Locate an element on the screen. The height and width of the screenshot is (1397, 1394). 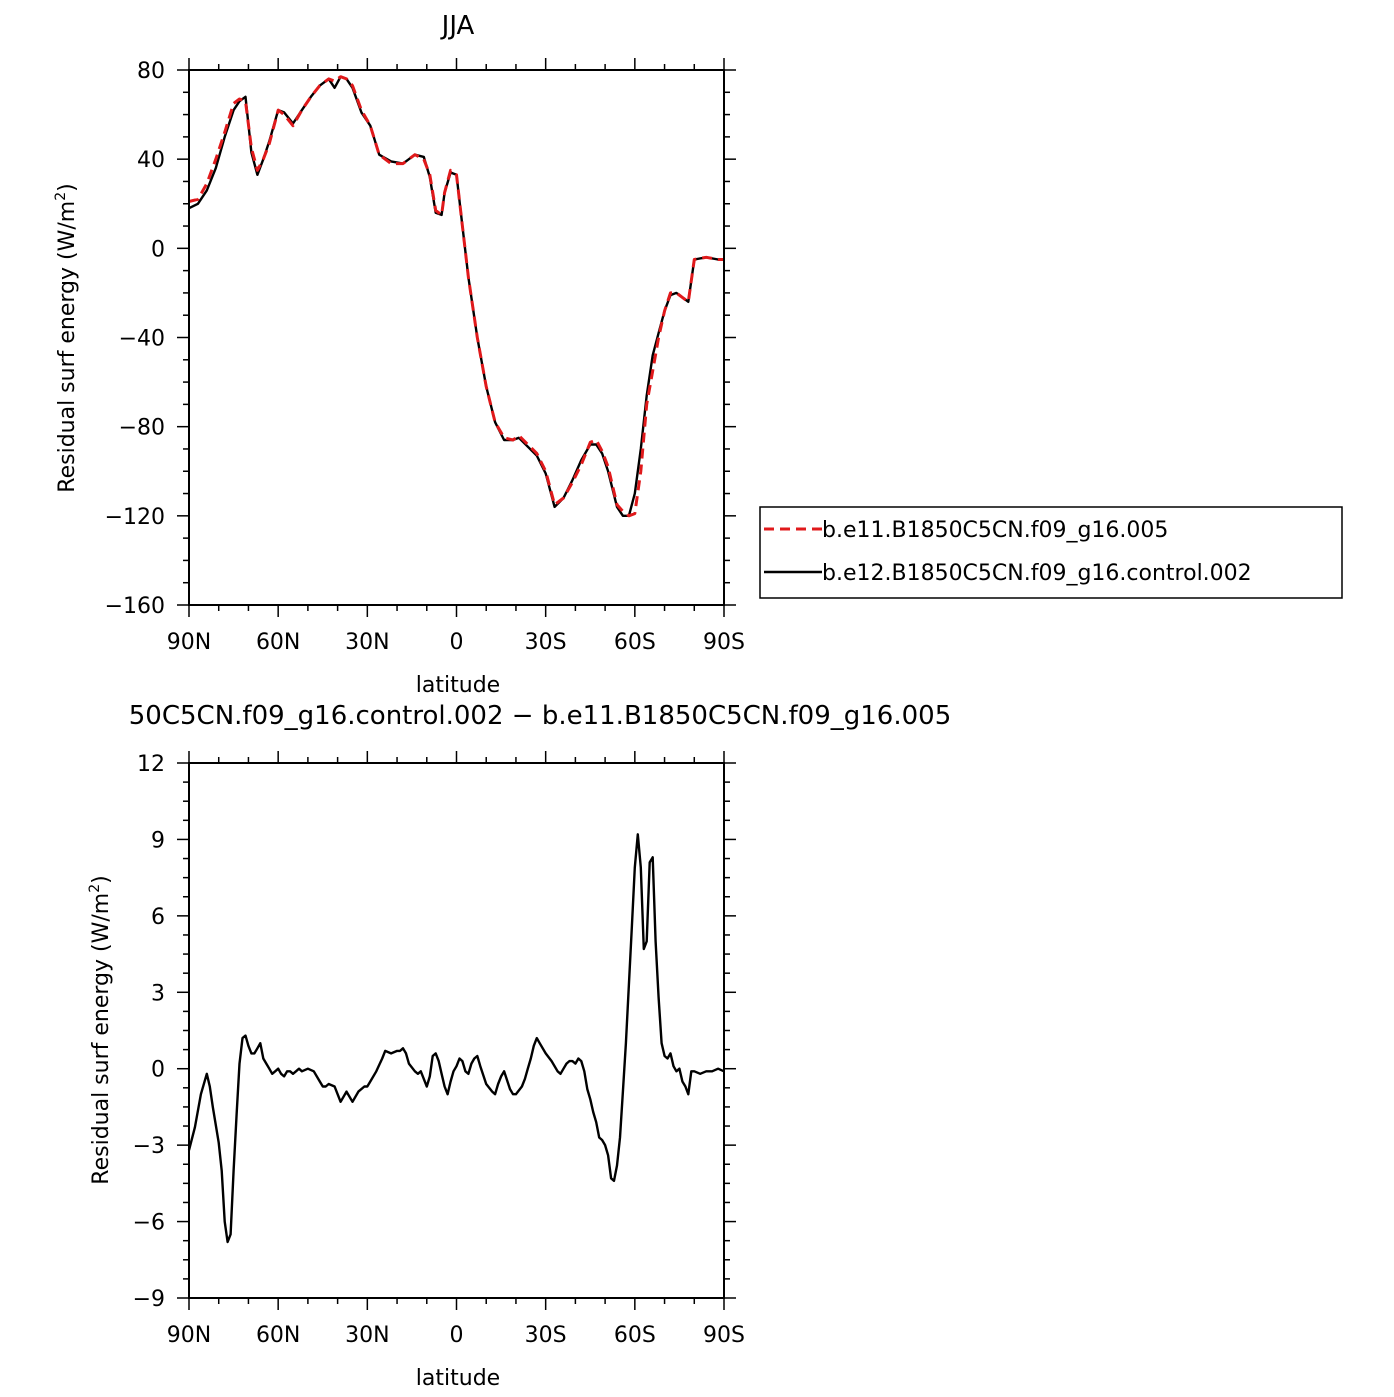
y-tick-label: −40 is located at coordinates (142, 339).